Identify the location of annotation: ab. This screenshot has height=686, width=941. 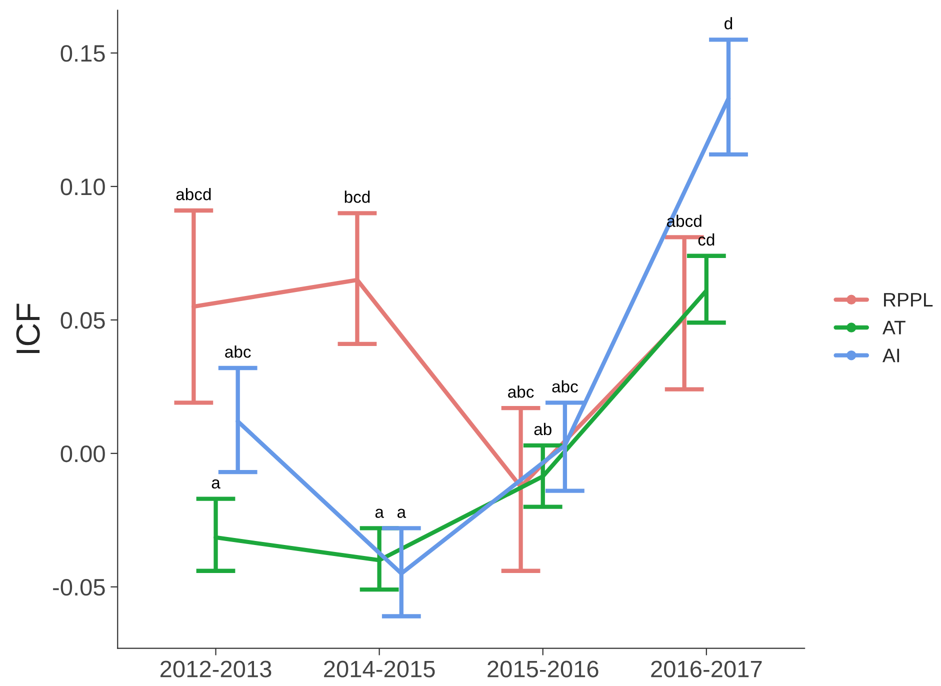
(543, 429).